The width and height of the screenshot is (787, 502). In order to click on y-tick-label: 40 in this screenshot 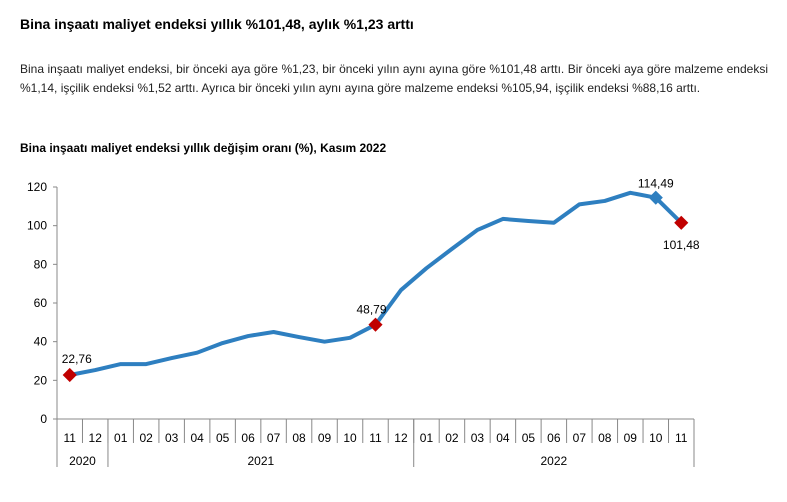, I will do `click(41, 342)`.